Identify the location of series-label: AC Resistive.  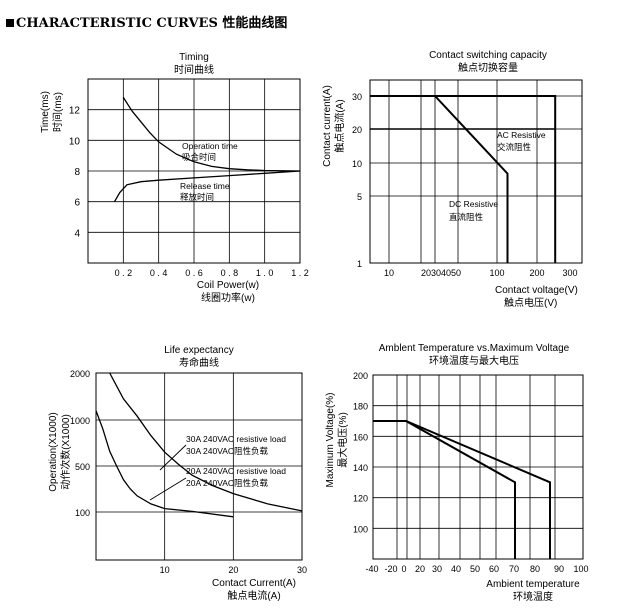
(521, 135).